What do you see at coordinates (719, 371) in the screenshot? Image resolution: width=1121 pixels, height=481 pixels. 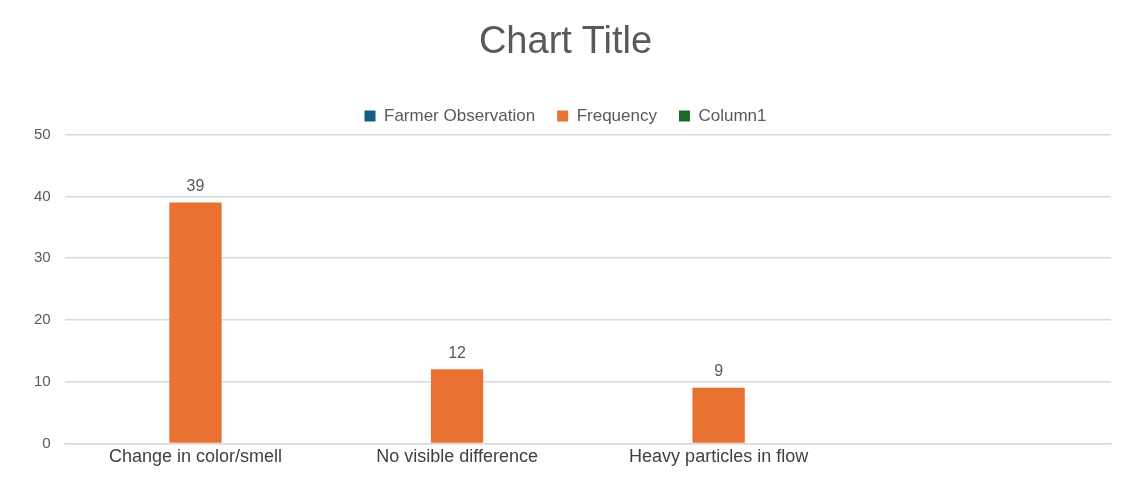 I see `data-label: 9` at bounding box center [719, 371].